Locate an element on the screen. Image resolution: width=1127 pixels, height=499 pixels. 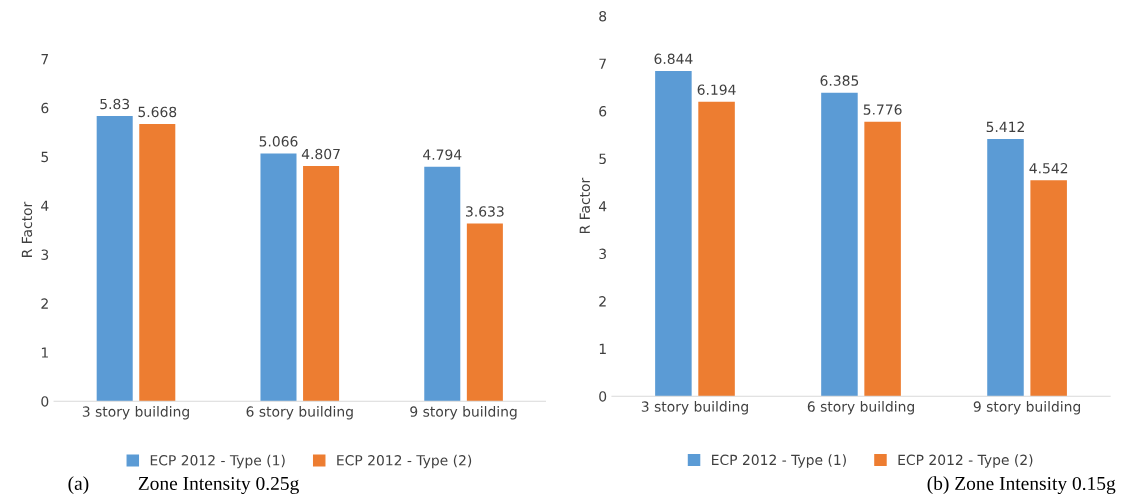
data-label: 4.807 is located at coordinates (320, 154).